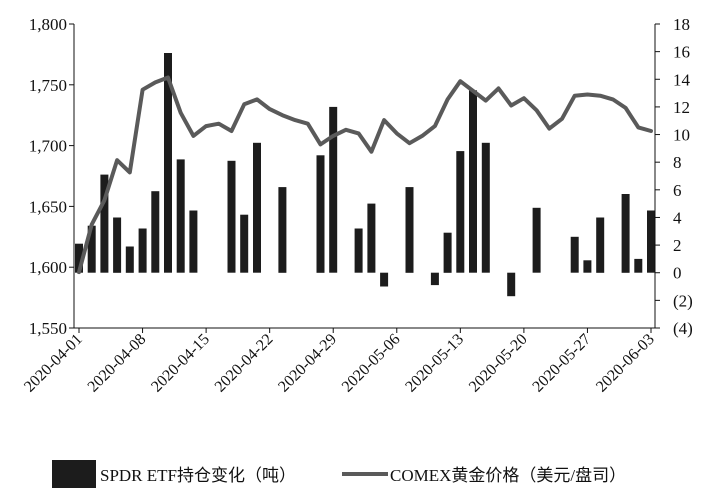  I want to click on x-tick-label: 2020-05-06, so click(371, 363).